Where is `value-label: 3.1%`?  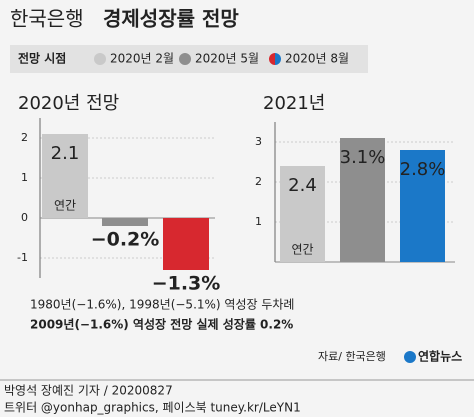
value-label: 3.1% is located at coordinates (363, 157).